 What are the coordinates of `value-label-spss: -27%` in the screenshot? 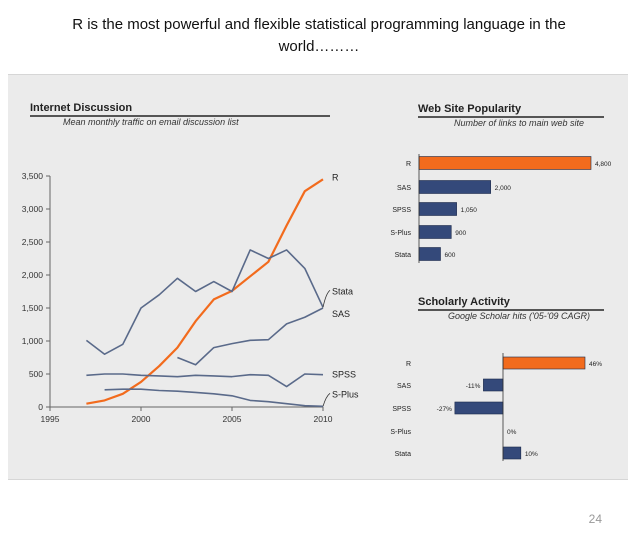 It's located at (444, 409).